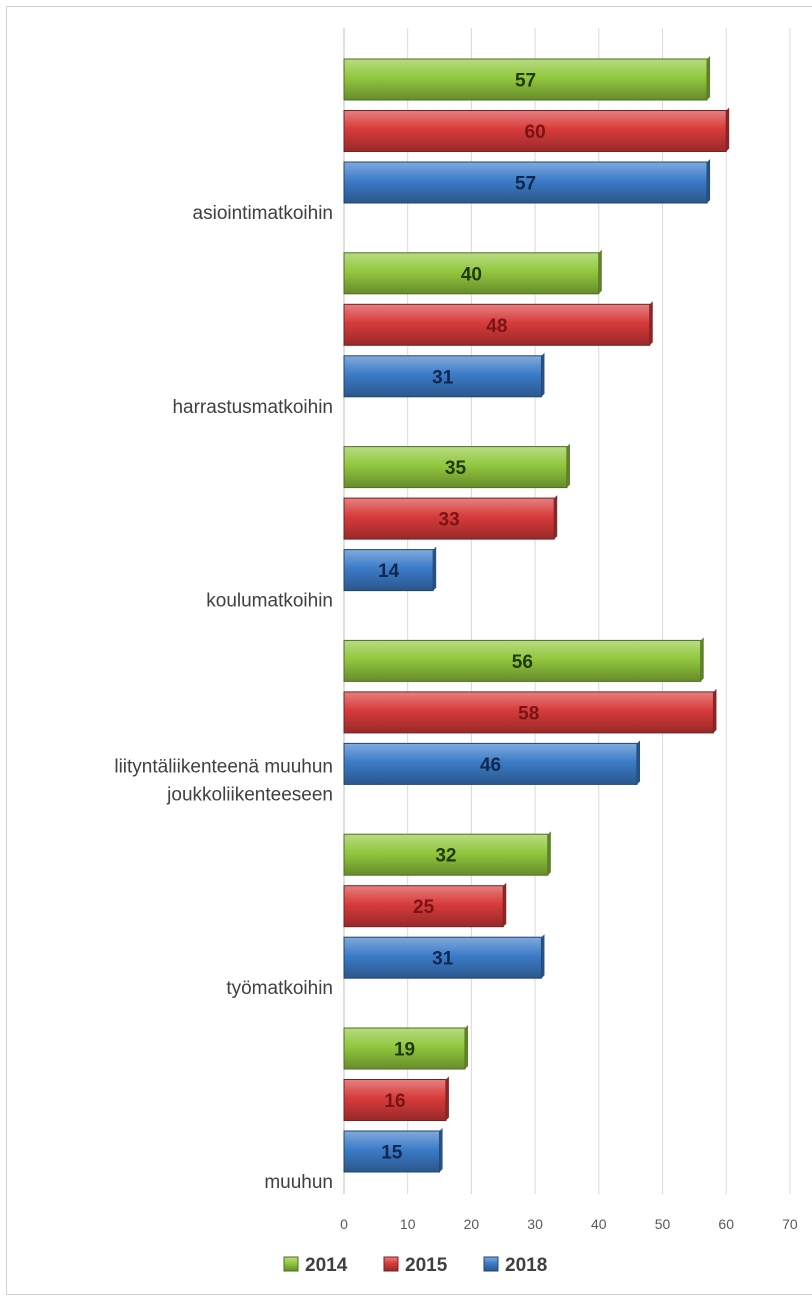 The width and height of the screenshot is (812, 1297). I want to click on category-label: koulumatkoihin, so click(269, 601).